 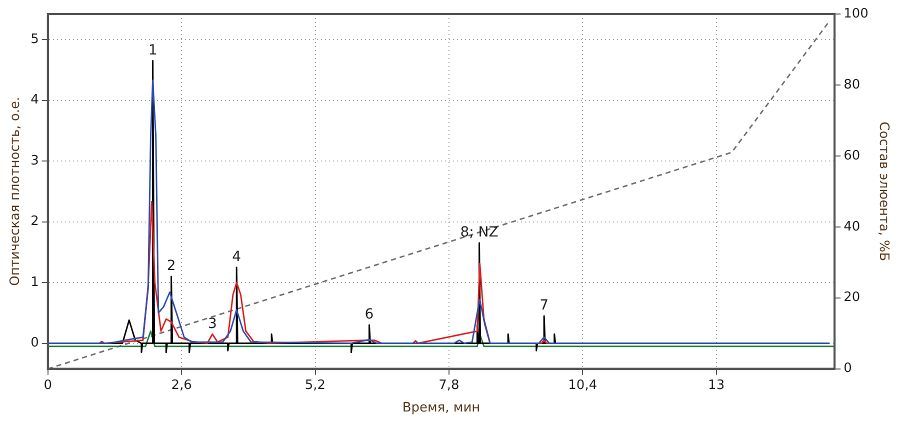 What do you see at coordinates (171, 266) in the screenshot?
I see `annotation: 2` at bounding box center [171, 266].